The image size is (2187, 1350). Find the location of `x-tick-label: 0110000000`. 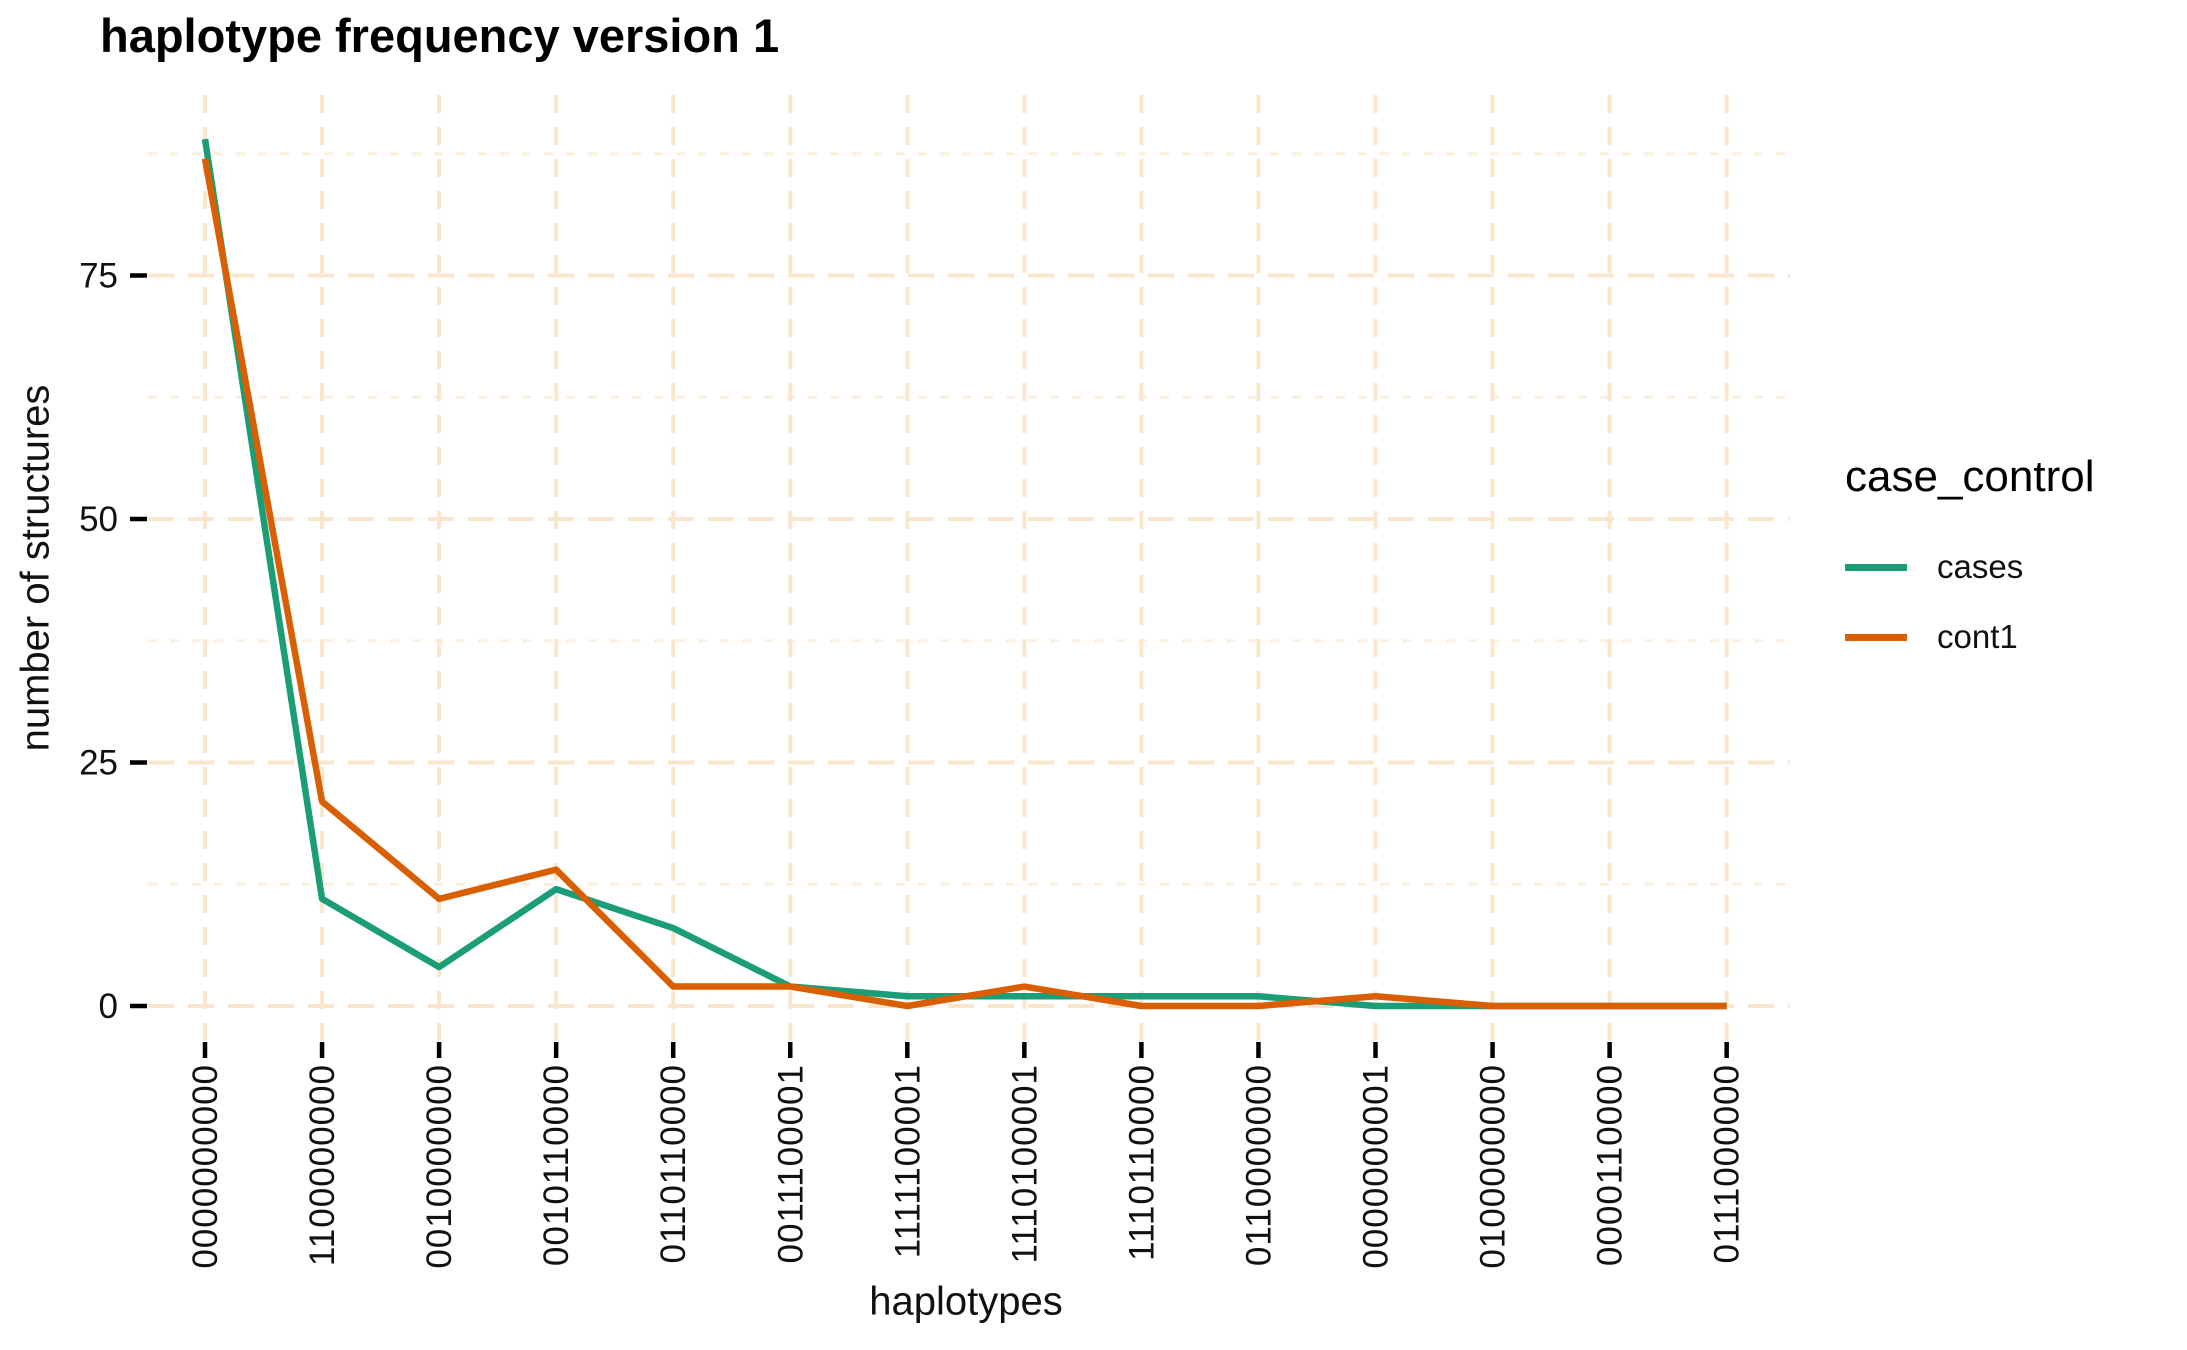

x-tick-label: 0110000000 is located at coordinates (1258, 1165).